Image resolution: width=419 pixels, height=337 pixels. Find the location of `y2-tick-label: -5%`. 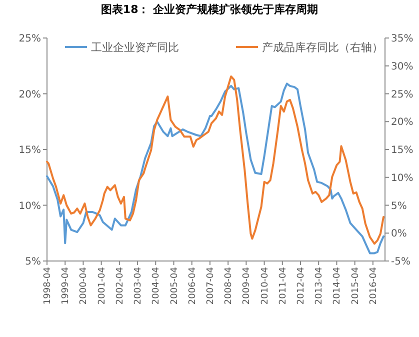

y2-tick-label: -5% is located at coordinates (400, 262).